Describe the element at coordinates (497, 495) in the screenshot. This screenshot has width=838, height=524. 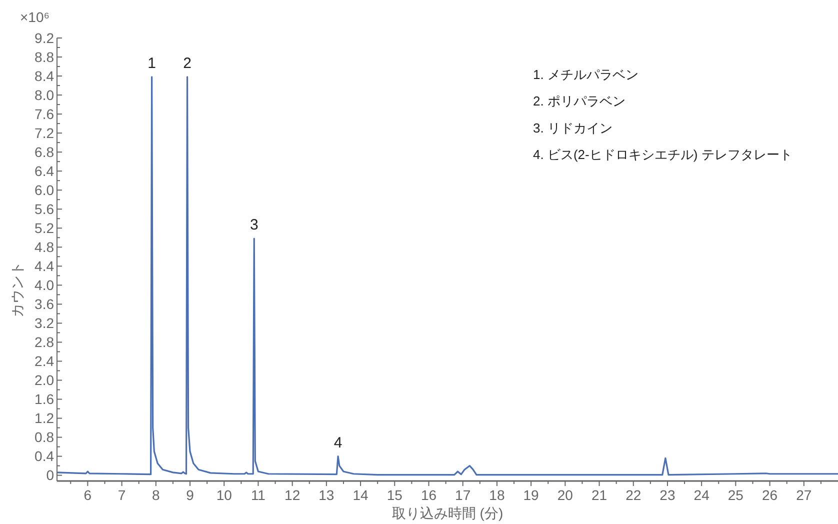
I see `x-tick-label: 18` at that location.